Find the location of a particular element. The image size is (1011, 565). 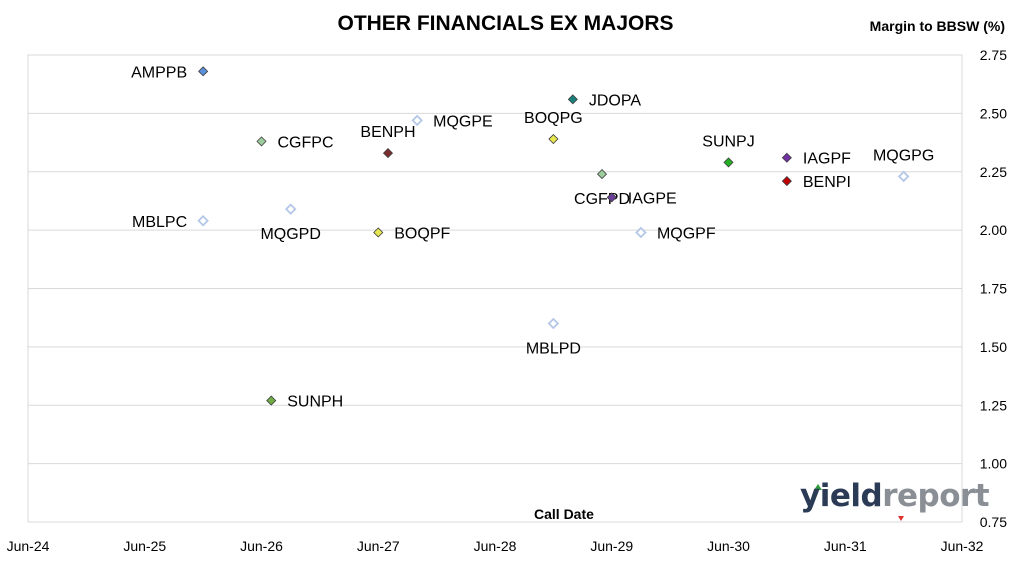

data-label: BOQPG is located at coordinates (553, 118).